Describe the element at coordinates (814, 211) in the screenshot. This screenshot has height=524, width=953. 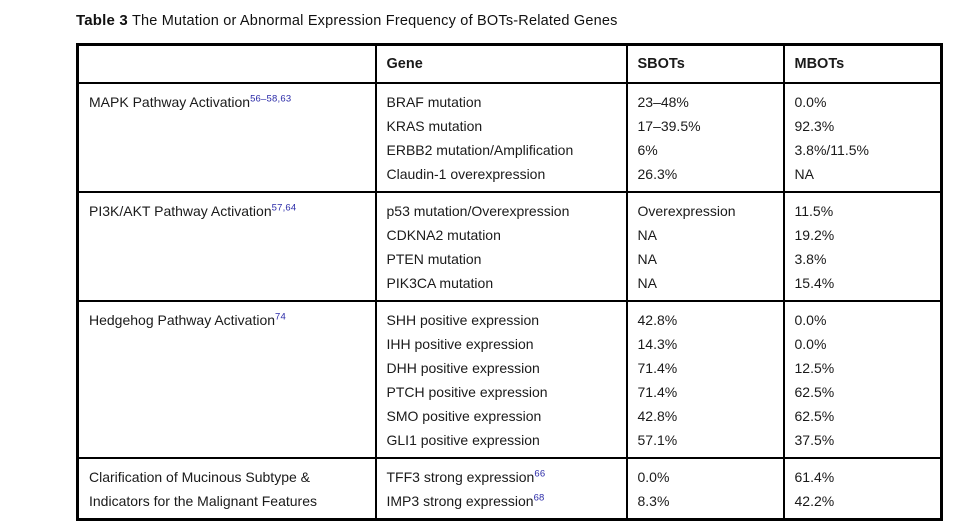
I see `mbots-value-text: 11.5%` at that location.